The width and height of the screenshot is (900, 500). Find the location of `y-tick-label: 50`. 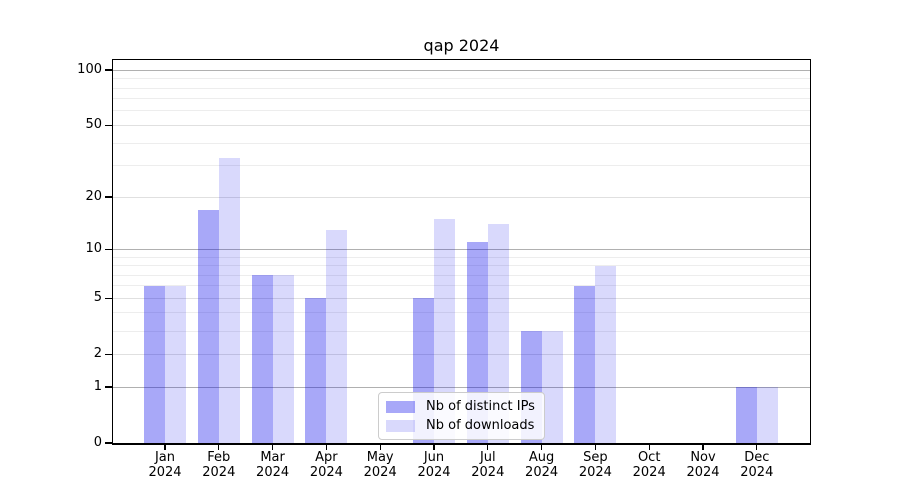

y-tick-label: 50 is located at coordinates (93, 125).